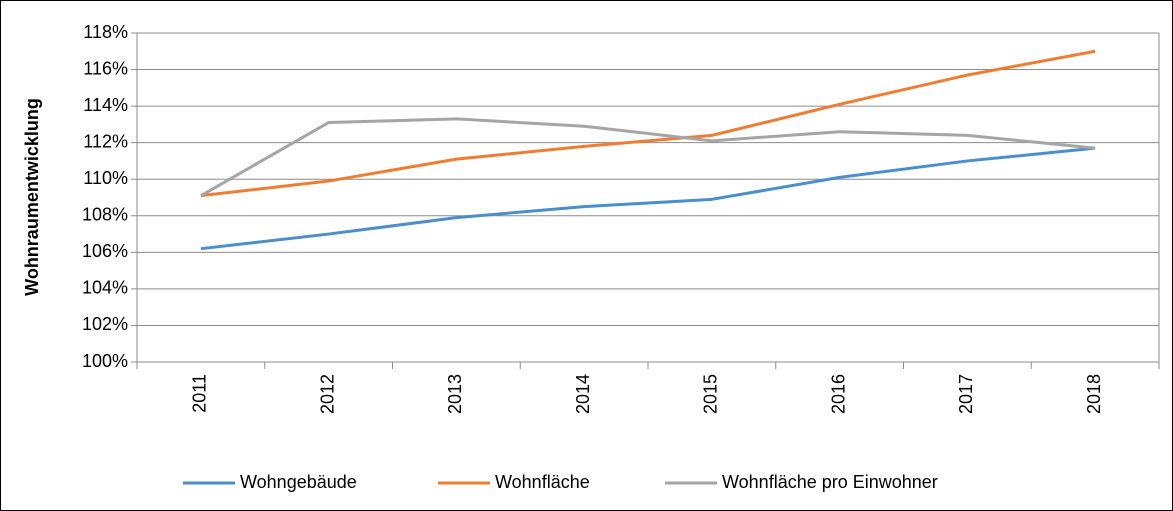 Image resolution: width=1173 pixels, height=511 pixels. Describe the element at coordinates (105, 215) in the screenshot. I see `y-tick-label: 108%` at that location.